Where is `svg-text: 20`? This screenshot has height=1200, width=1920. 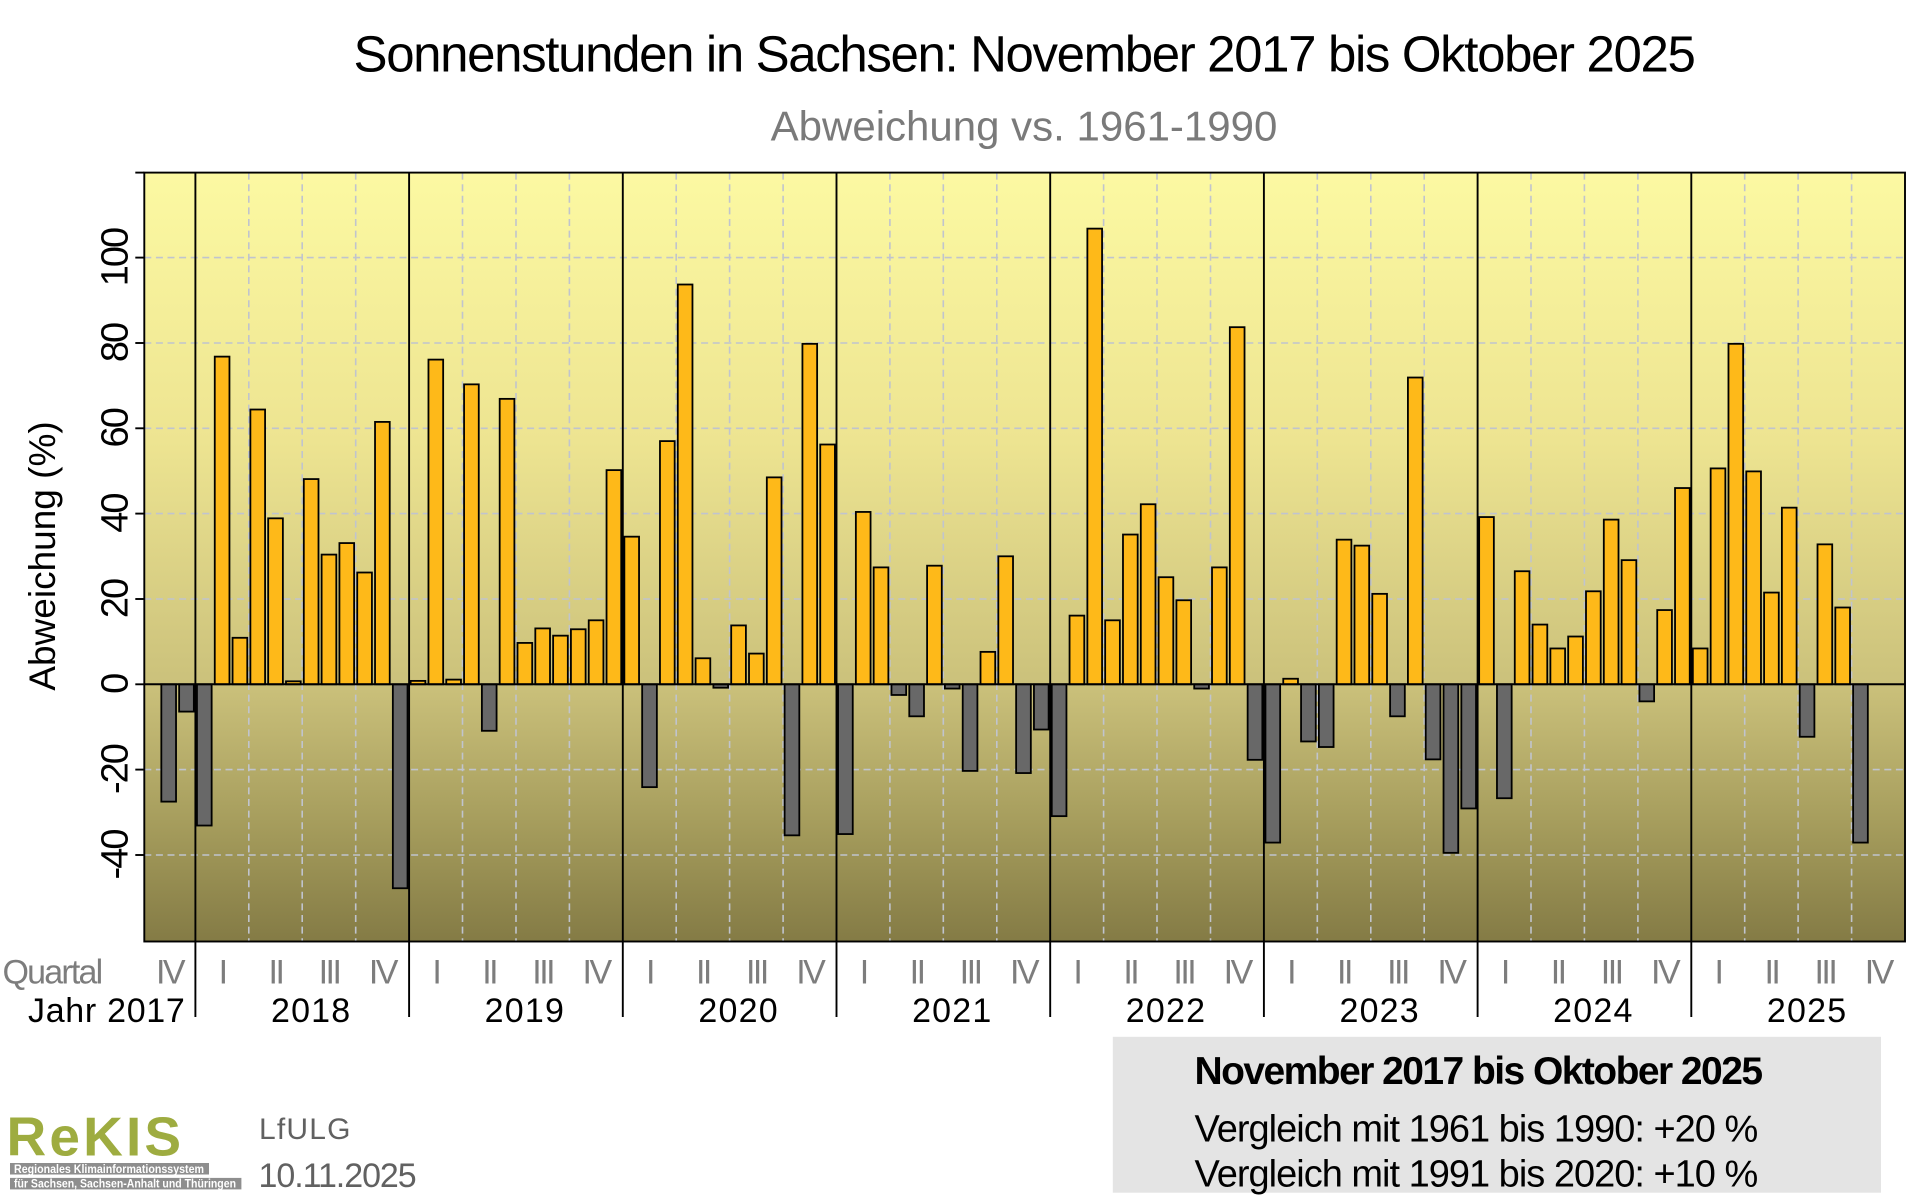
svg-text: 20 is located at coordinates (116, 598).